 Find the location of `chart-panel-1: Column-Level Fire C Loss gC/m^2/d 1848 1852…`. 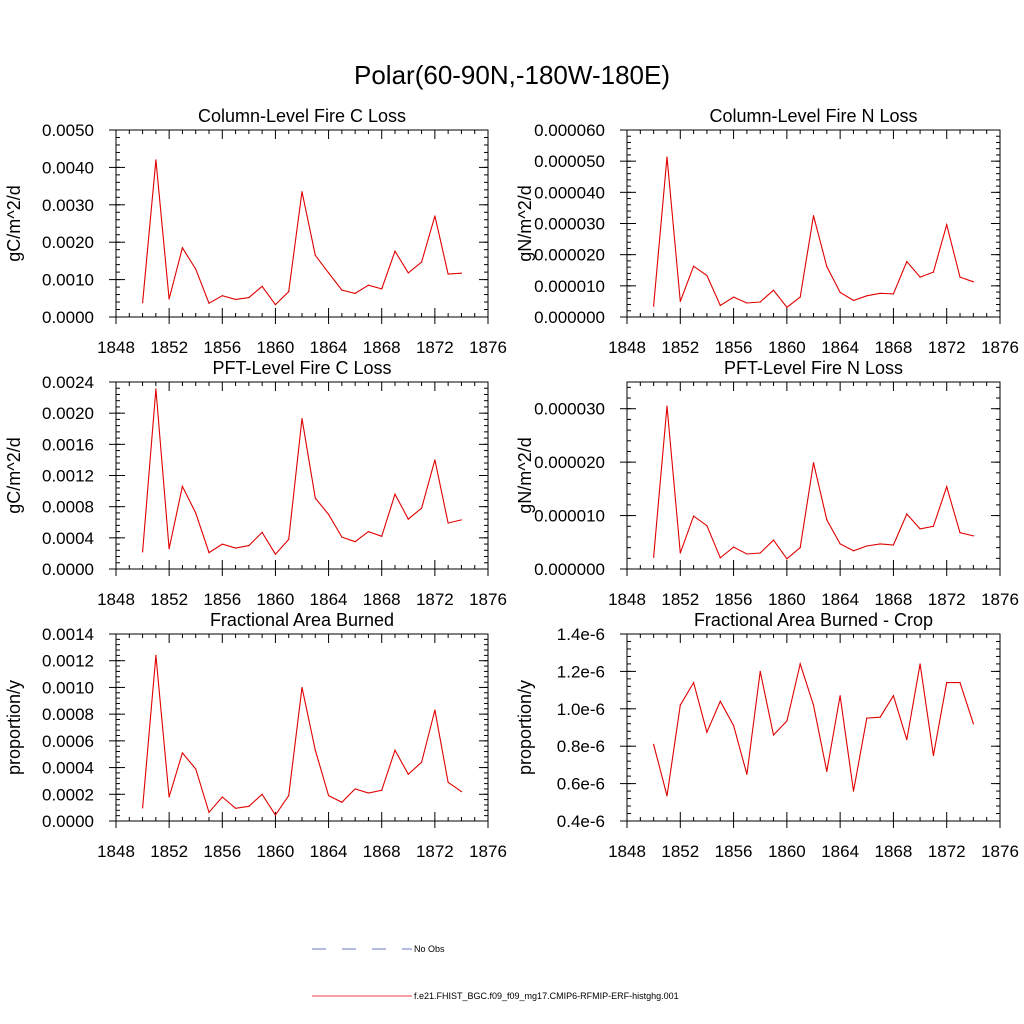

chart-panel-1: Column-Level Fire C Loss gC/m^2/d 1848 1852… is located at coordinates (255, 231).